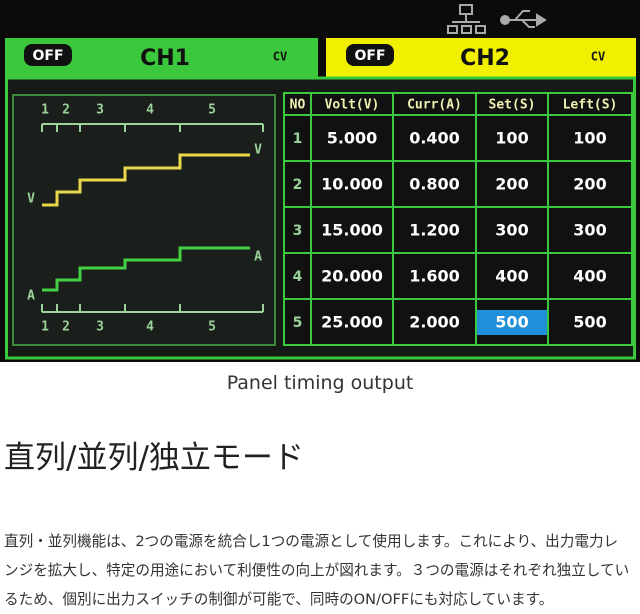 The image size is (640, 614). I want to click on voltage-trace, so click(146, 180).